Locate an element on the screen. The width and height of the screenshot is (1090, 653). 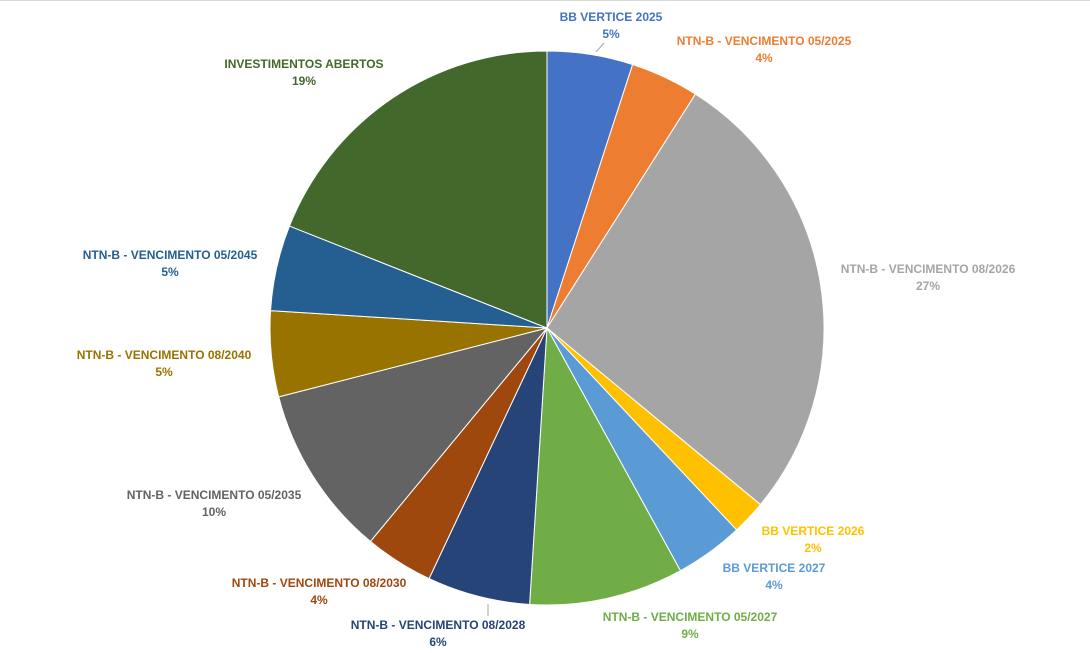
slice-value-label: 19% is located at coordinates (304, 81).